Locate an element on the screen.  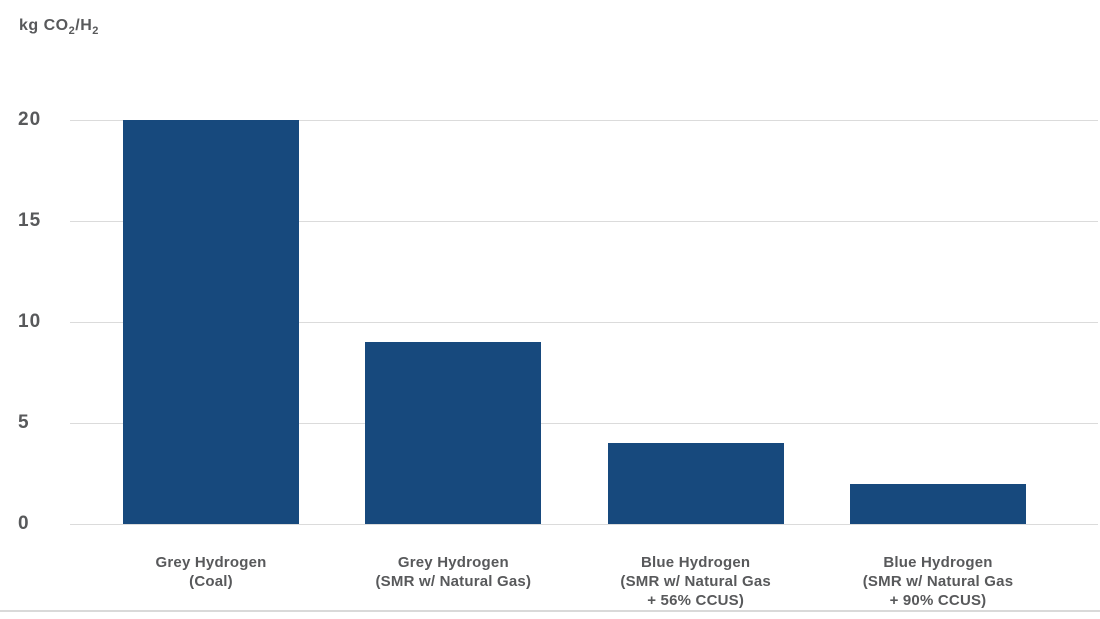
bar-blue-hydrogen-smr-w-natural-gas-56-ccus is located at coordinates (695, 483).